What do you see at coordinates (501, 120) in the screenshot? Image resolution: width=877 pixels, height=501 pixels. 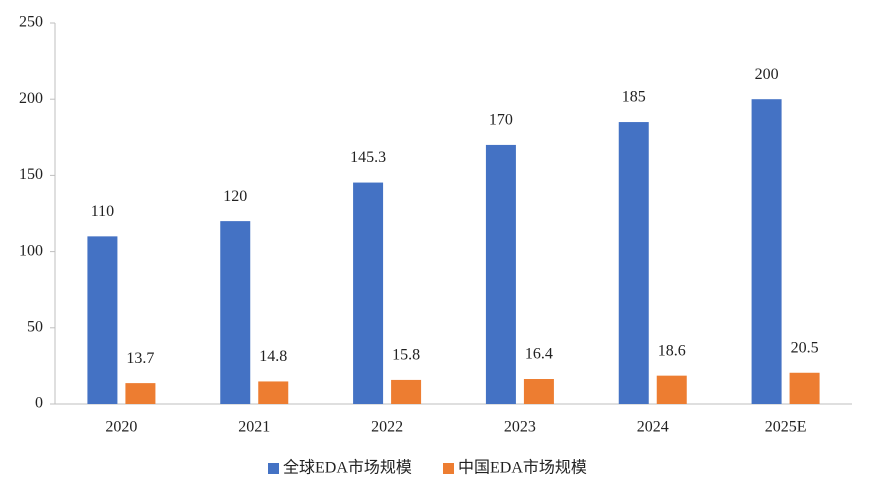 I see `value-label: 170` at bounding box center [501, 120].